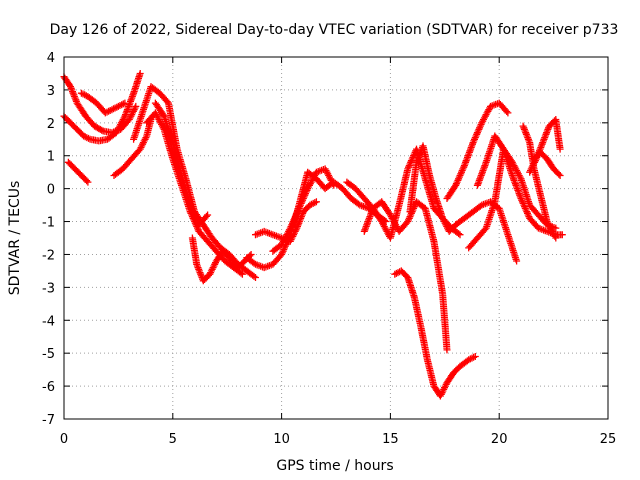  I want to click on x-tick-label: 15, so click(390, 439).